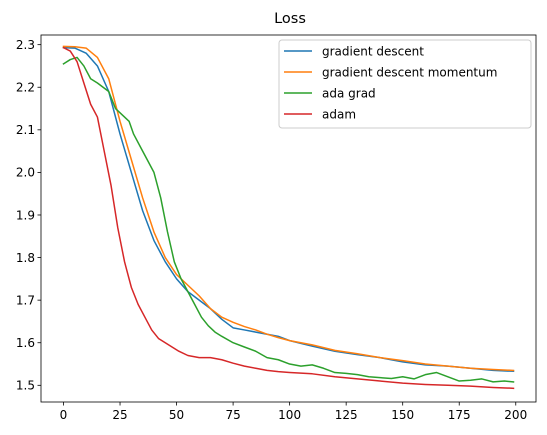  Describe the element at coordinates (346, 415) in the screenshot. I see `x-tick-label: 125` at that location.